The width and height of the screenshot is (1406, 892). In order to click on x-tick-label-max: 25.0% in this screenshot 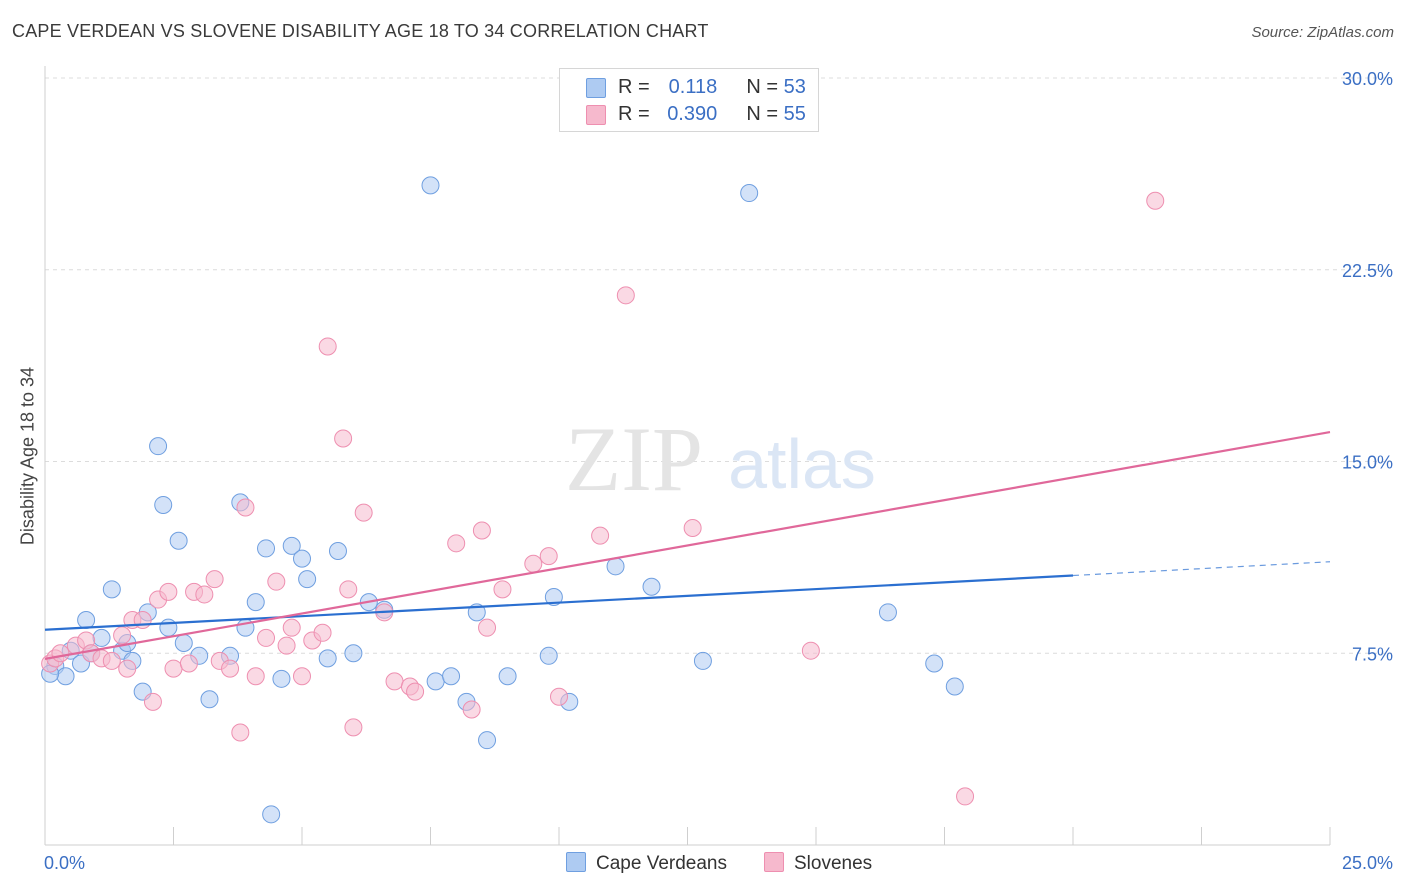, I will do `click(1367, 863)`.